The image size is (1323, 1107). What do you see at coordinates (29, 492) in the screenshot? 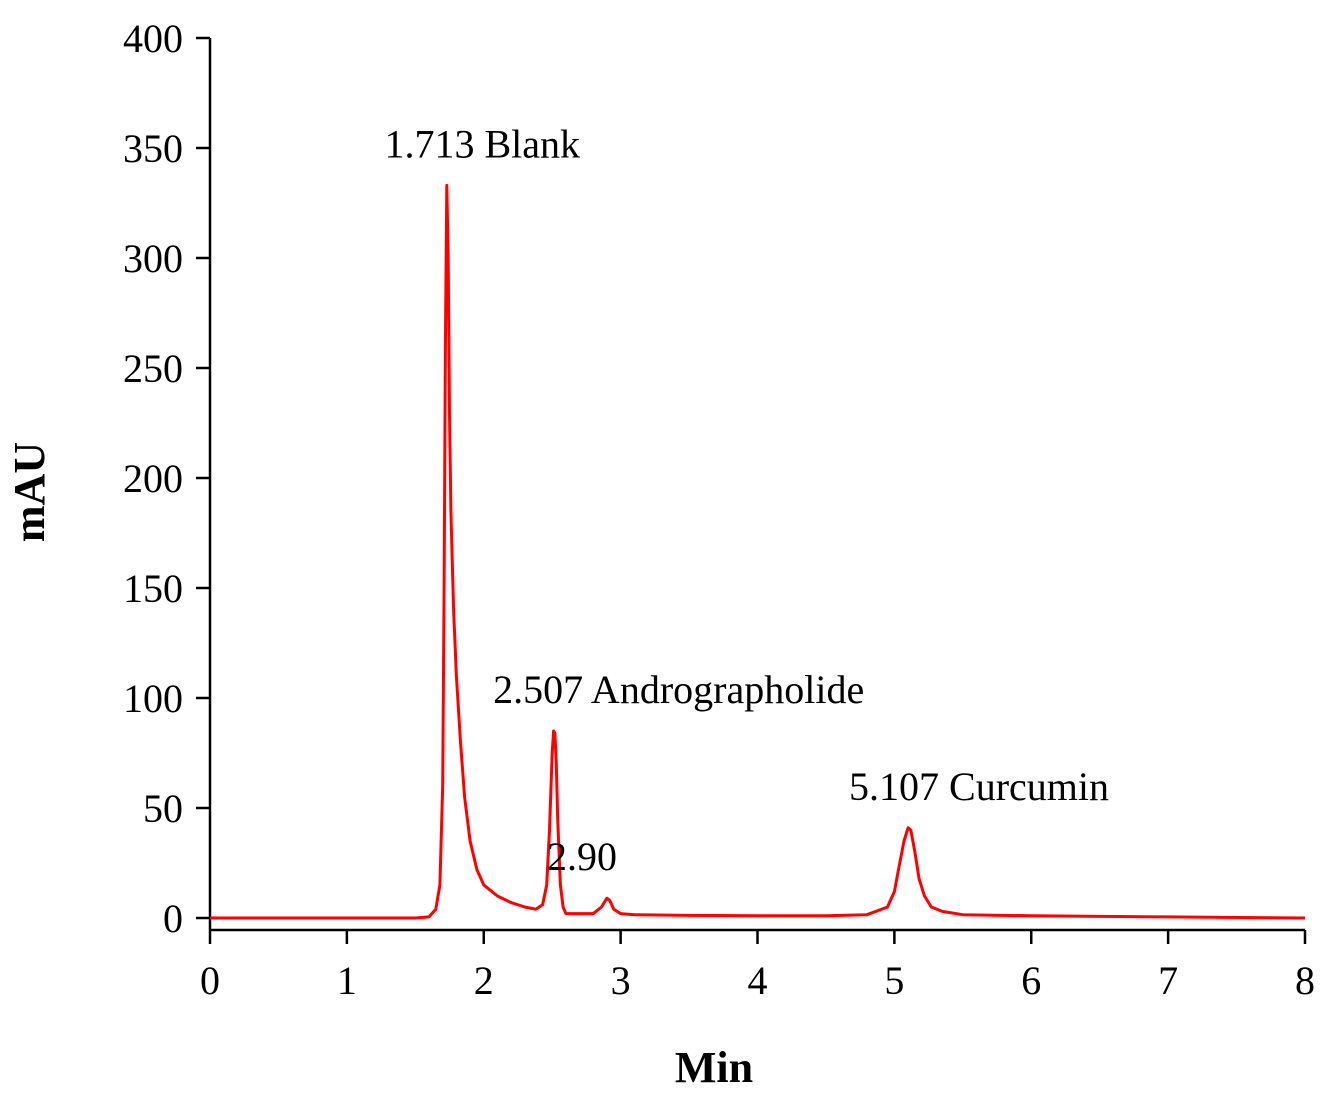
I see `y-axis-title: mAU` at bounding box center [29, 492].